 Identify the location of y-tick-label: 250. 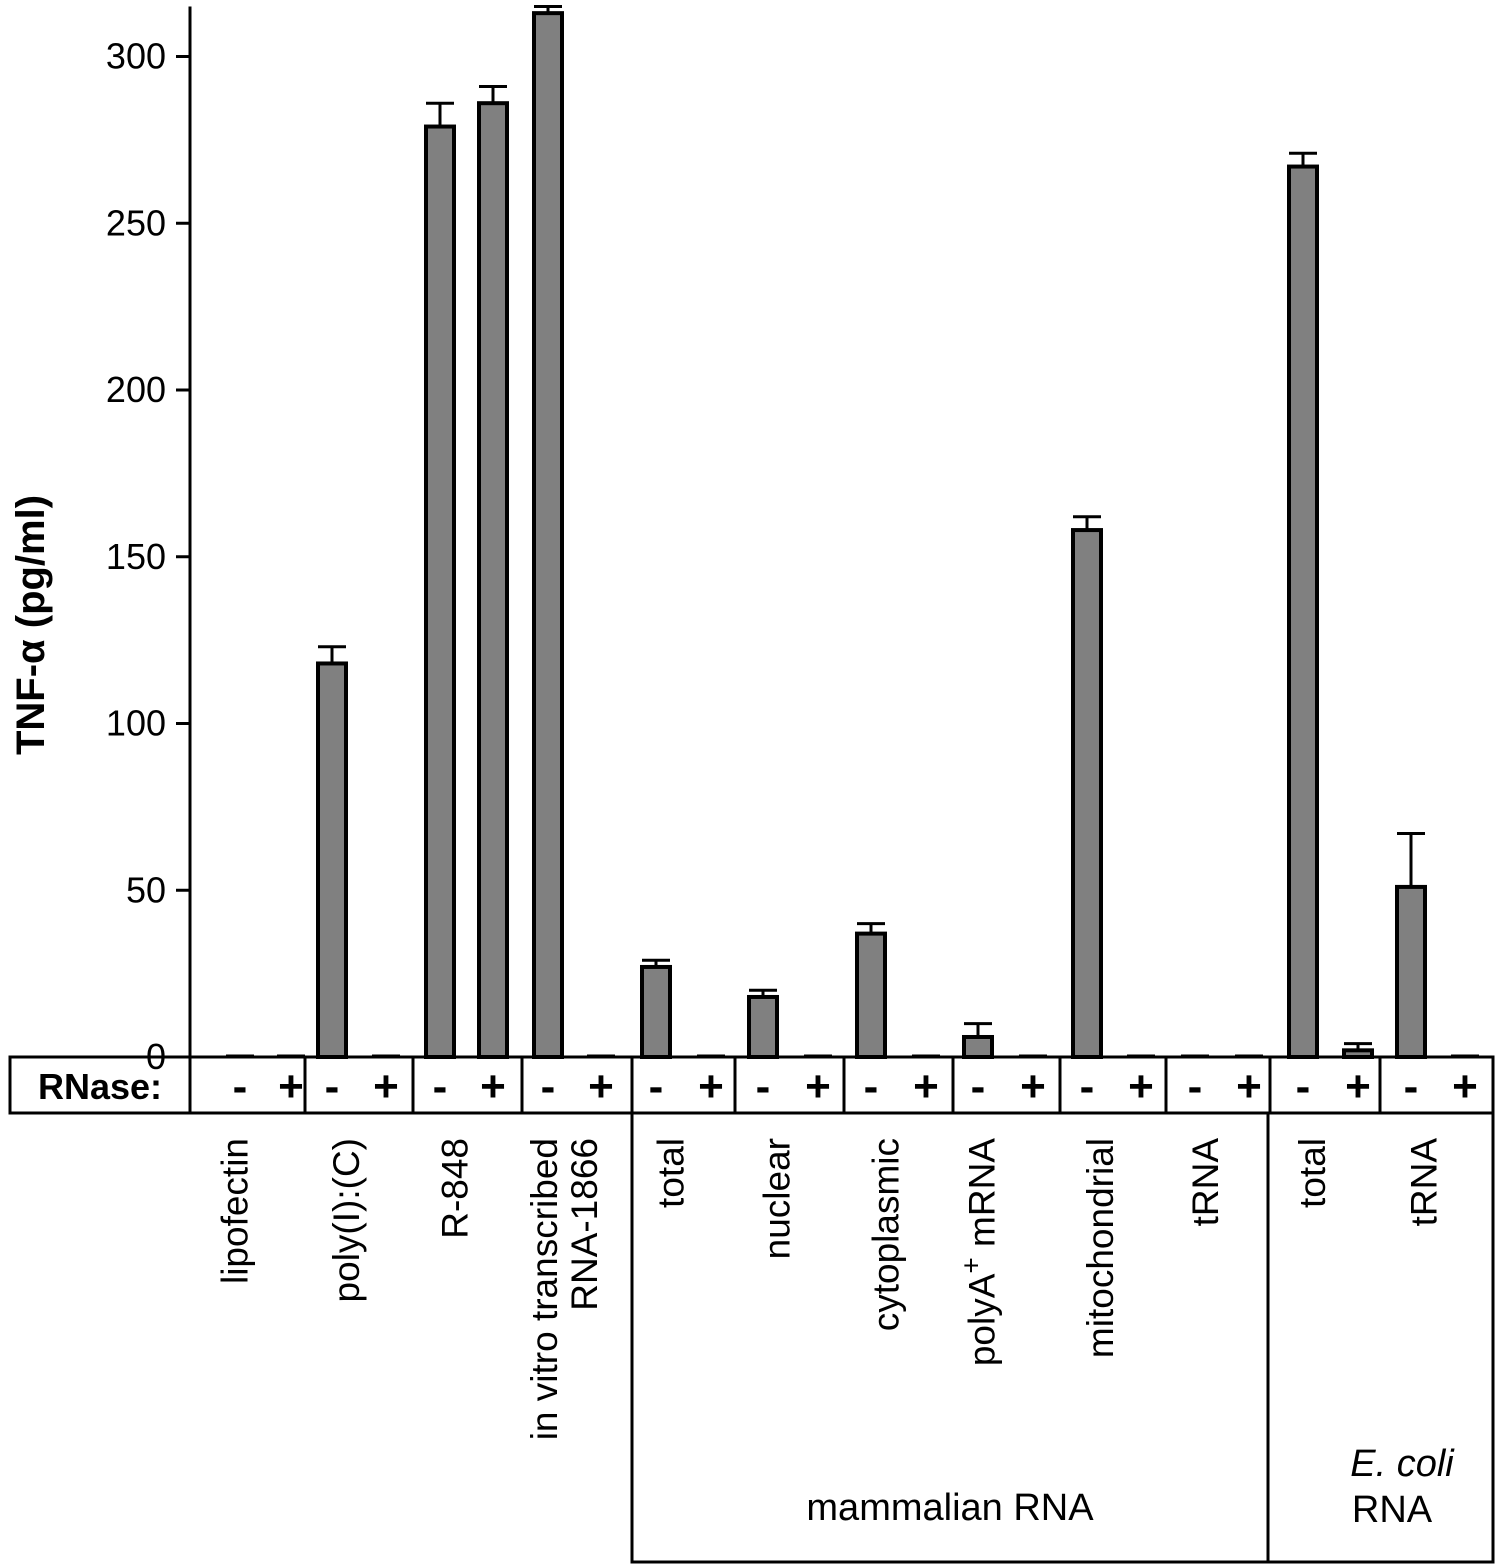
(136, 222).